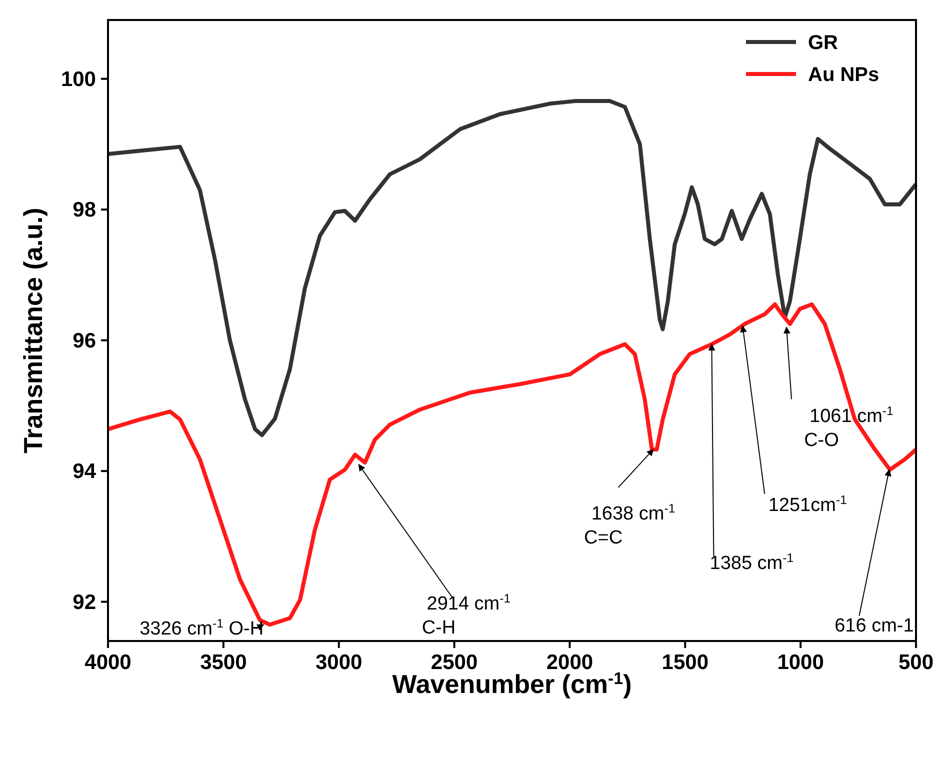 This screenshot has height=773, width=946. What do you see at coordinates (603, 537) in the screenshot?
I see `annotation: C=C` at bounding box center [603, 537].